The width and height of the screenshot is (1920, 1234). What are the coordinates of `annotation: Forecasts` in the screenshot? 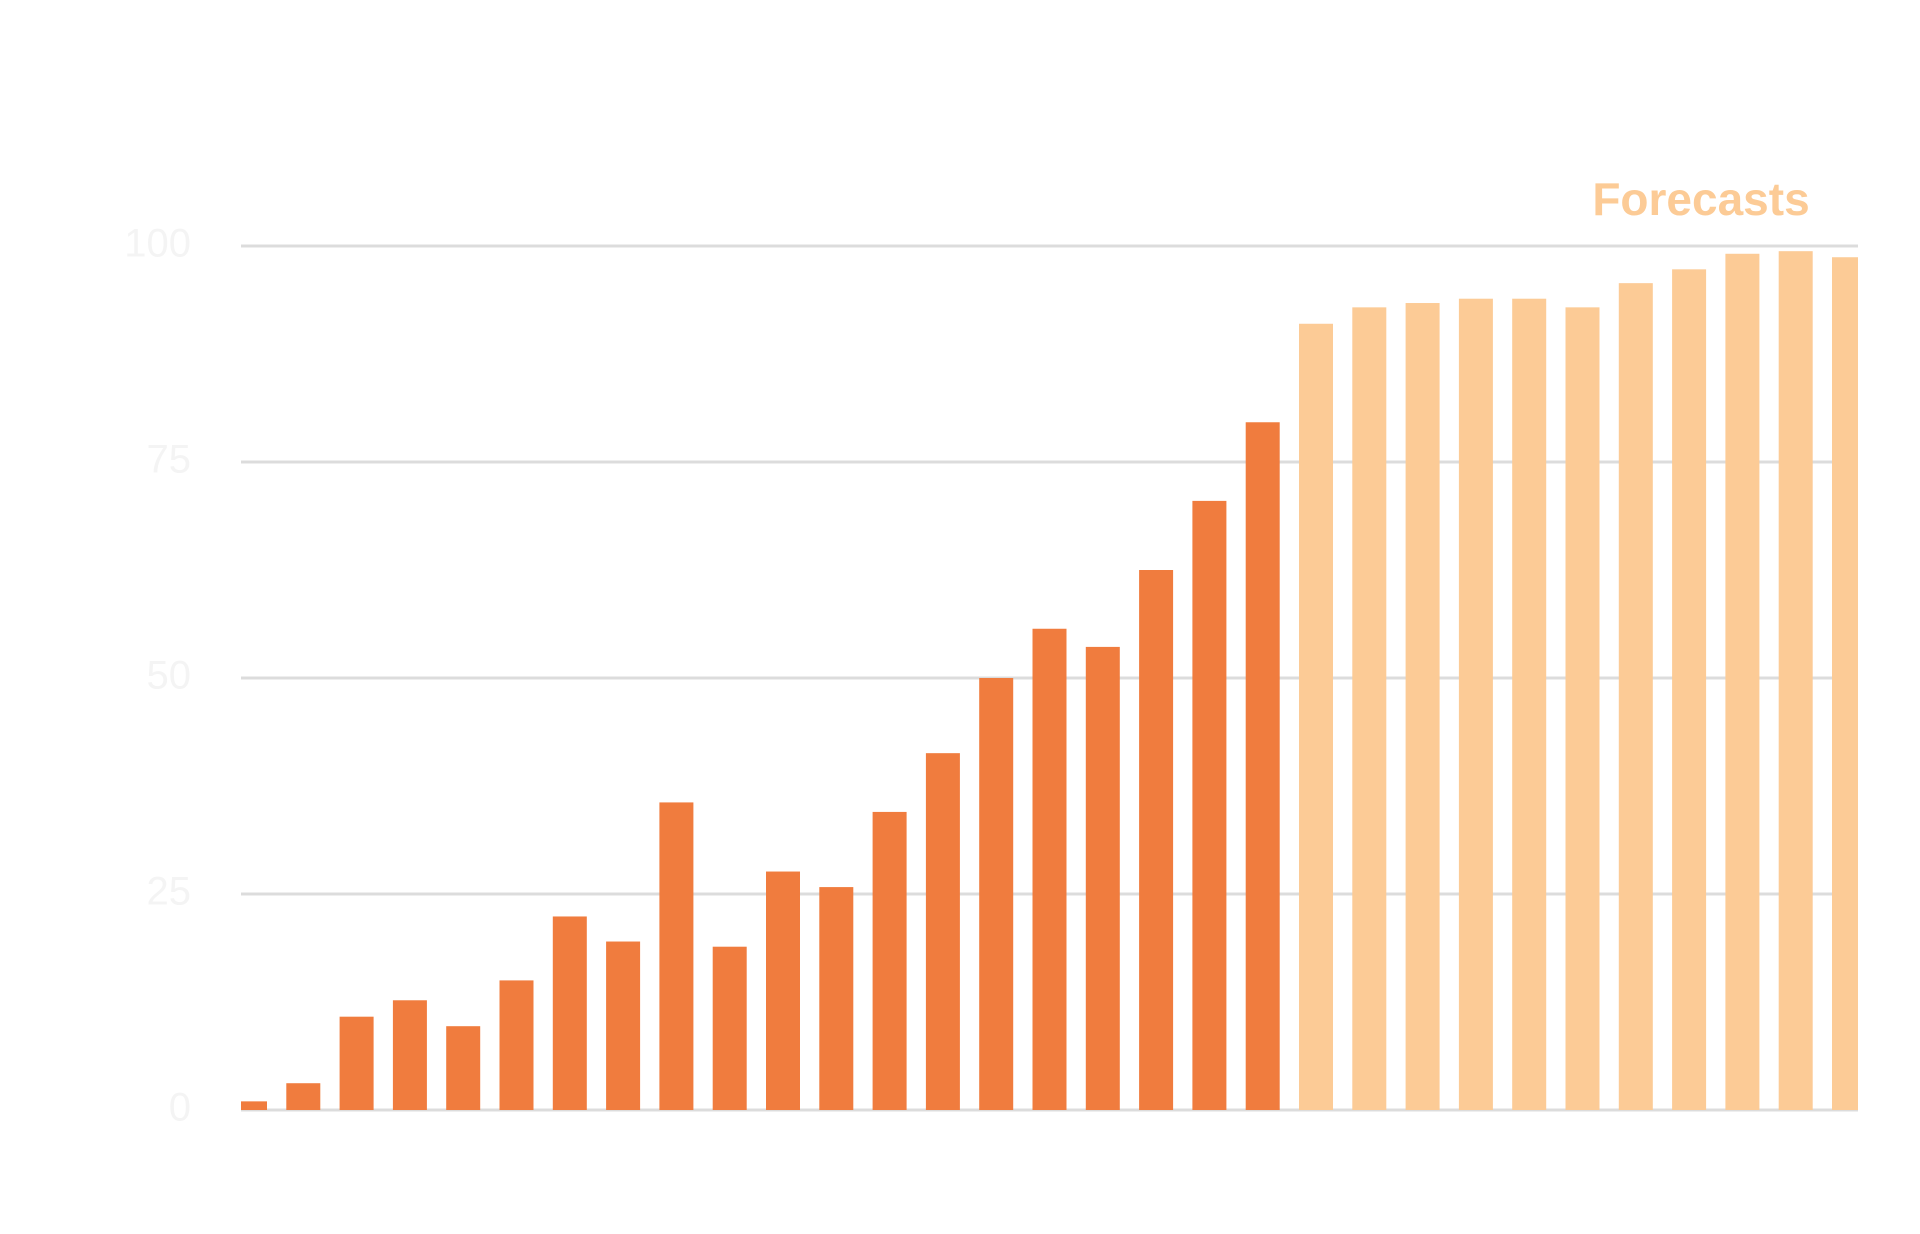 It's located at (1700, 199).